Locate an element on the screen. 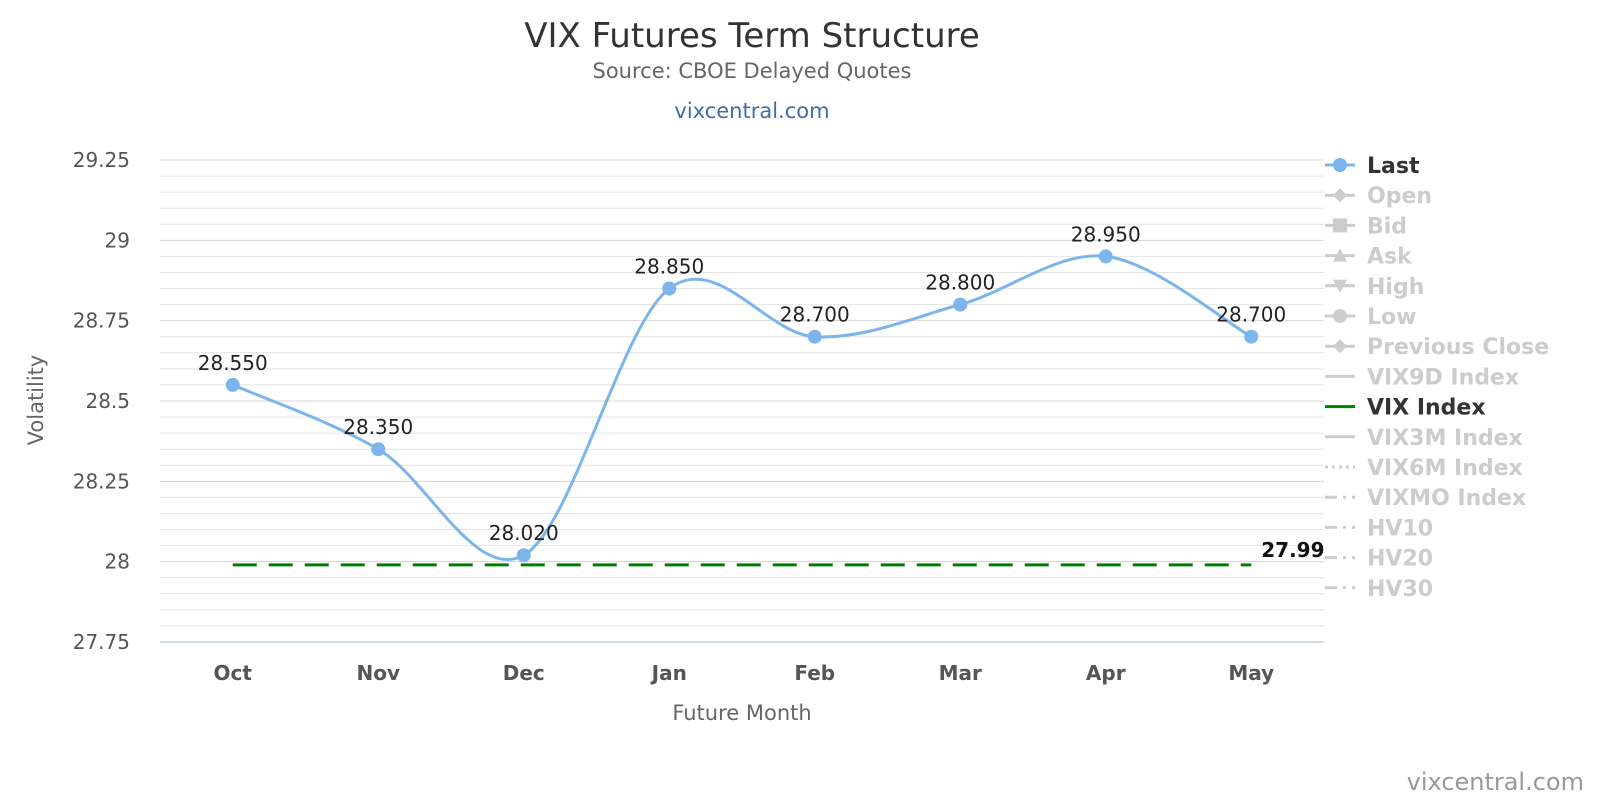 The width and height of the screenshot is (1600, 800). y-tick-label: 28.5 is located at coordinates (107, 401).